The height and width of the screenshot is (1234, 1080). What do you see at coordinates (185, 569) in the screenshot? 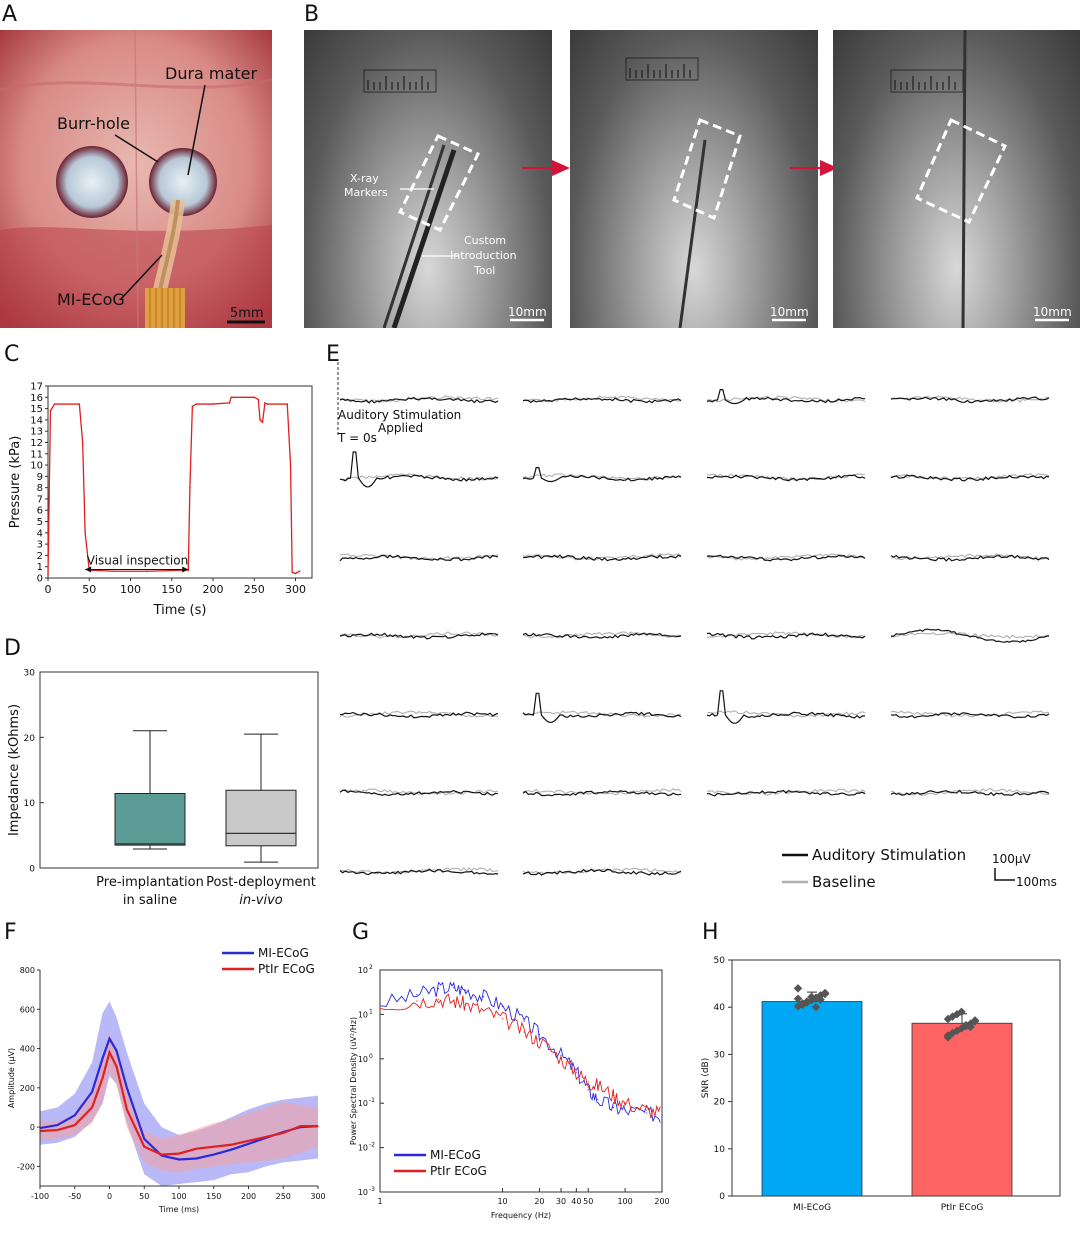
I see `arrow-head-right` at bounding box center [185, 569].